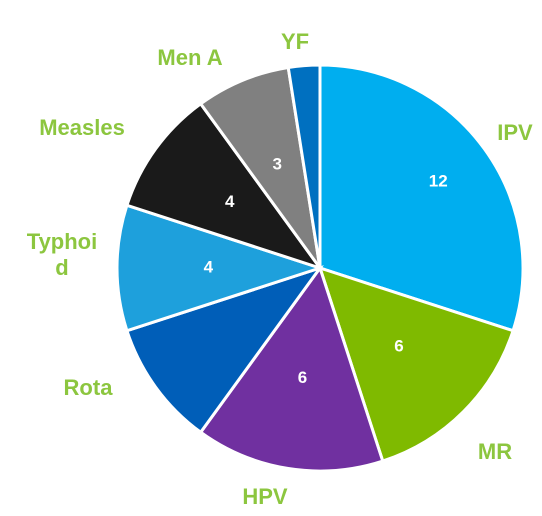  What do you see at coordinates (277, 163) in the screenshot?
I see `value-label: 3` at bounding box center [277, 163].